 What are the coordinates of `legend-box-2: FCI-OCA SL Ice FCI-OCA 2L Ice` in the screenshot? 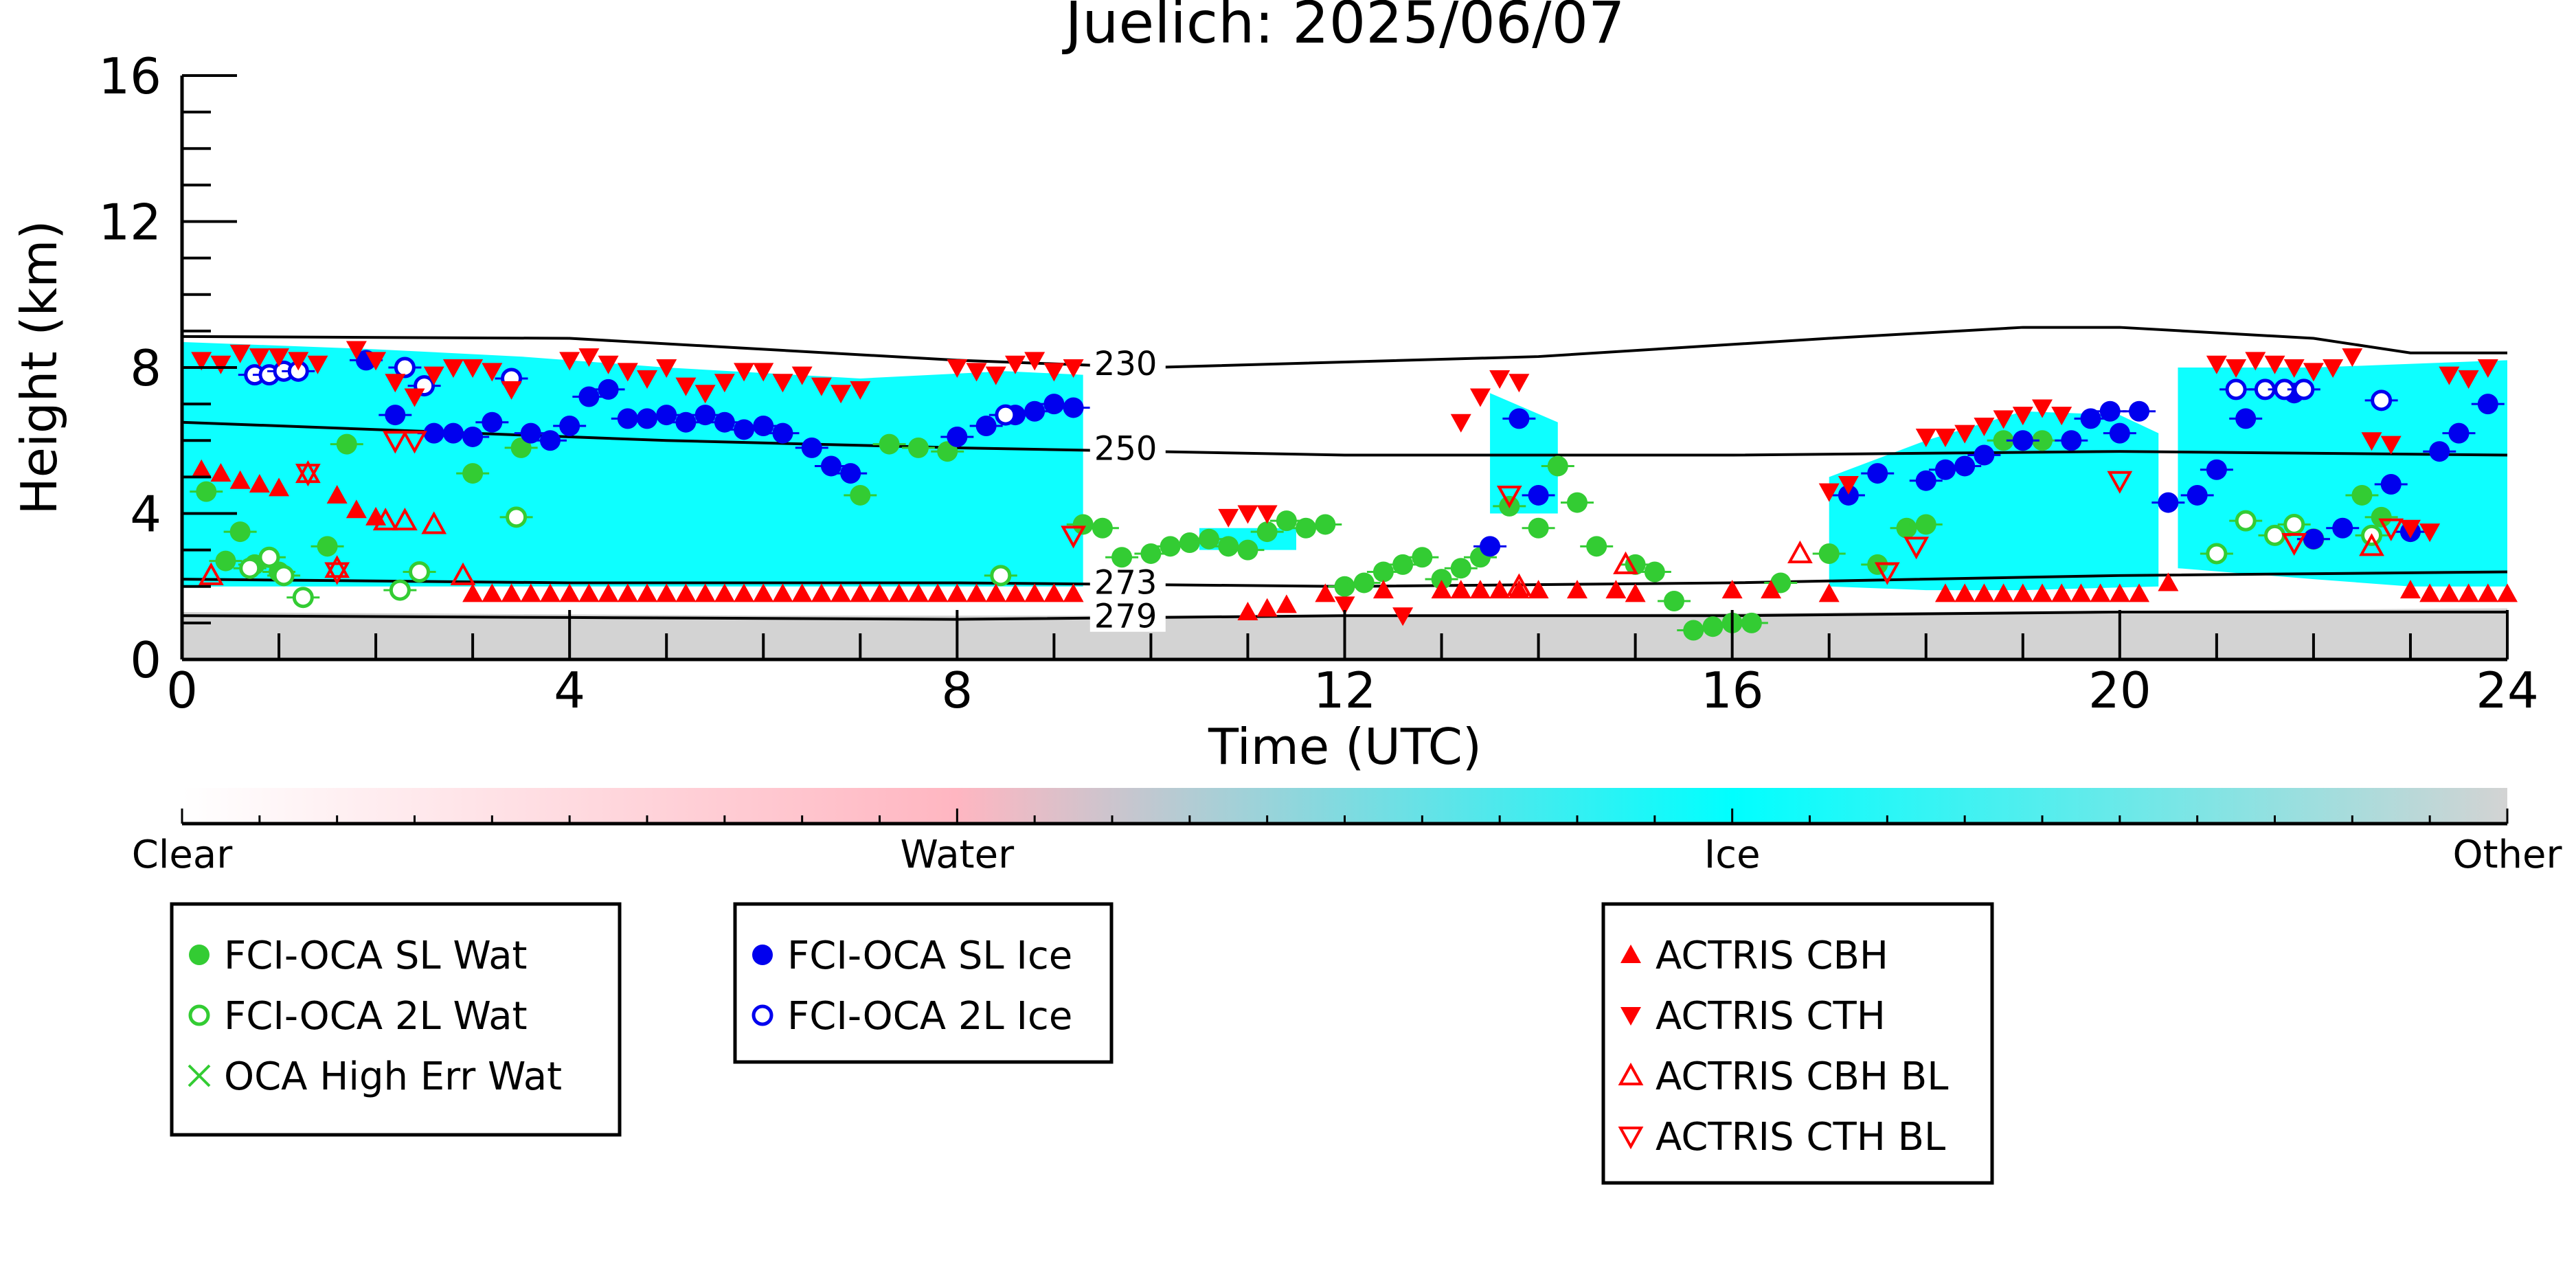 It's located at (923, 983).